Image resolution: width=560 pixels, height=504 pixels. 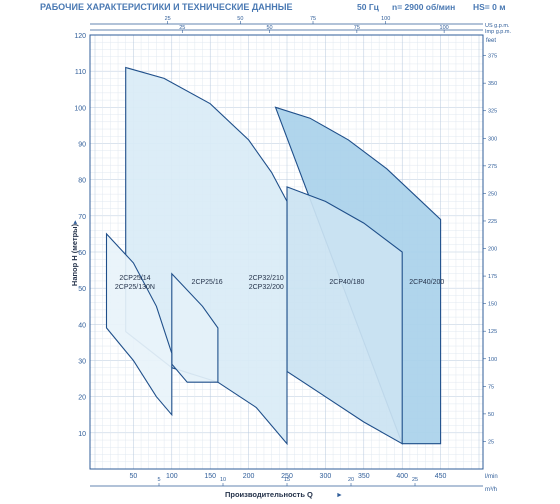 I want to click on feet-tick-label: 200, so click(x=492, y=250).